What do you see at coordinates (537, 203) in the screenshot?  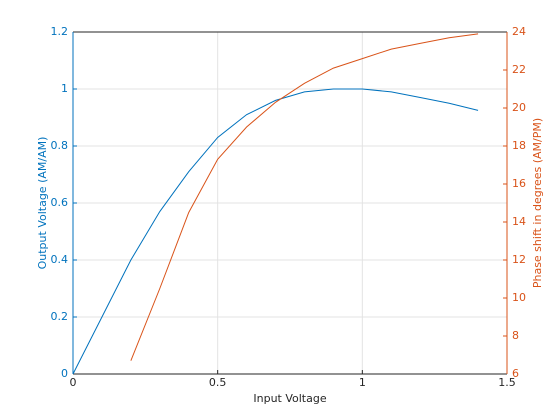 I see `y2-axis-label: Phase shift in degrees (AM/PM)` at bounding box center [537, 203].